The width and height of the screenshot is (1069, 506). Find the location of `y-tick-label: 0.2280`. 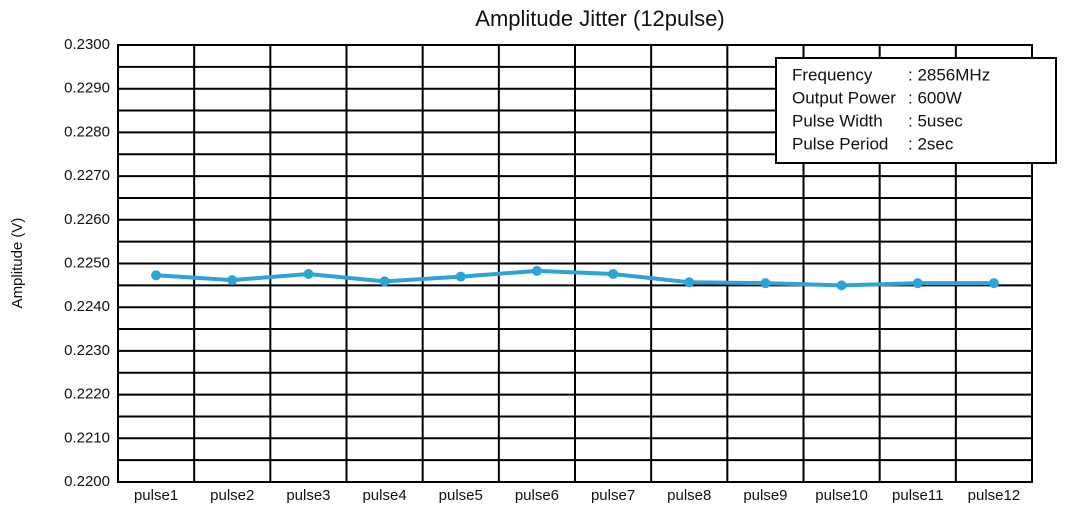

y-tick-label: 0.2280 is located at coordinates (87, 131).